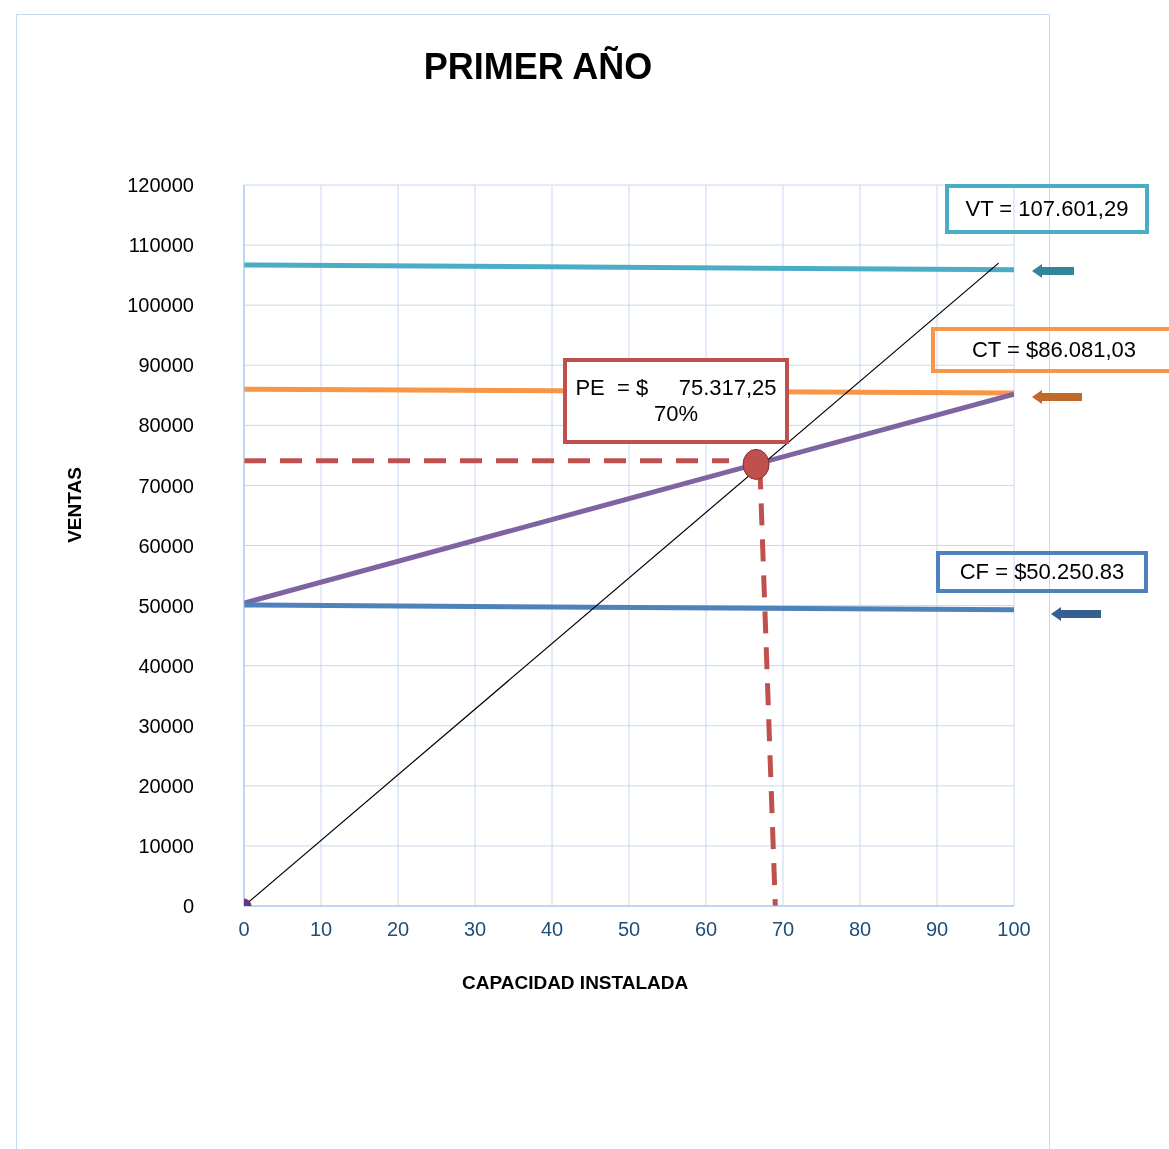 This screenshot has width=1169, height=1149. I want to click on x-tick-label: 20, so click(398, 929).